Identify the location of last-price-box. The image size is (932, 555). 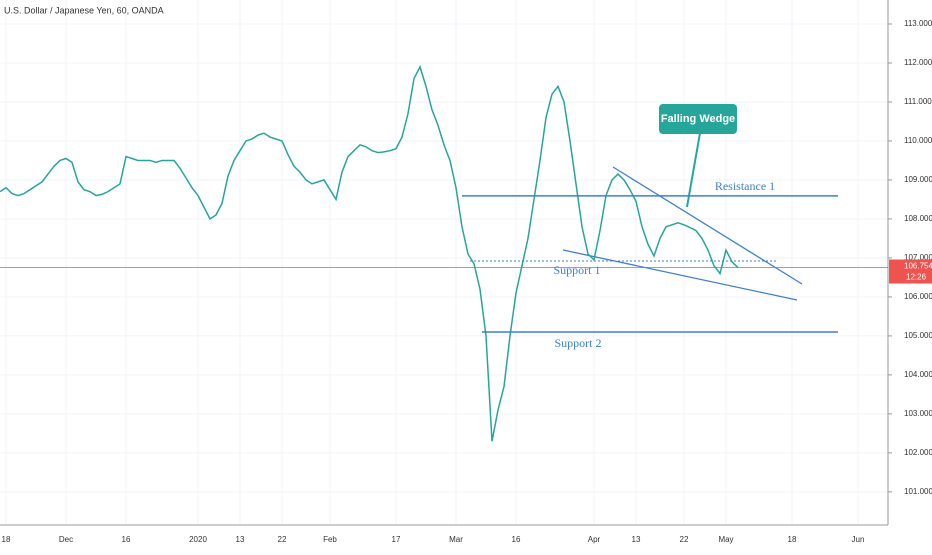
(910, 271).